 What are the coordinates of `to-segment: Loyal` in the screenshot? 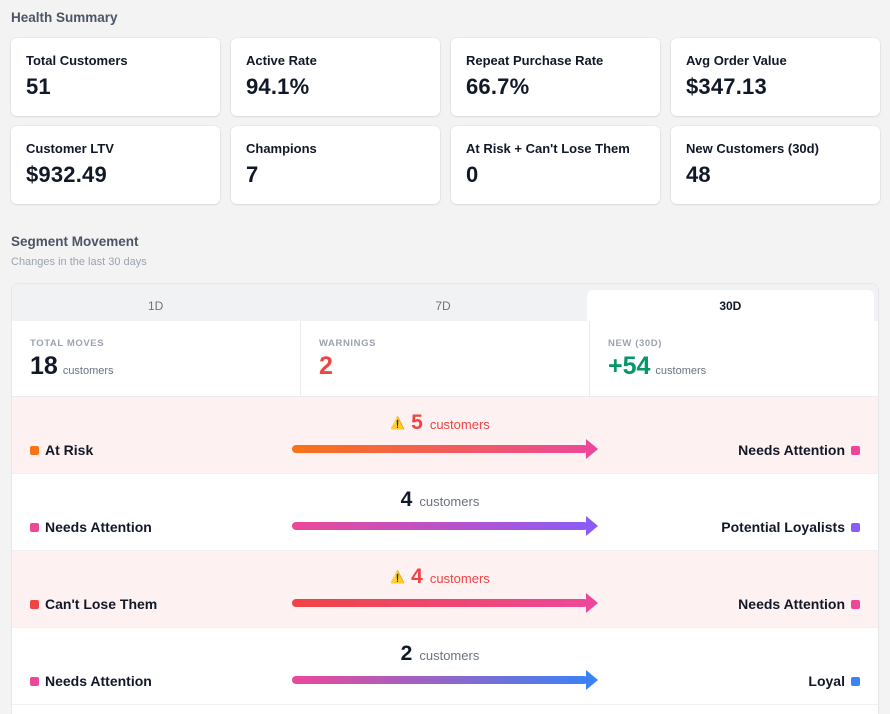 It's located at (834, 681).